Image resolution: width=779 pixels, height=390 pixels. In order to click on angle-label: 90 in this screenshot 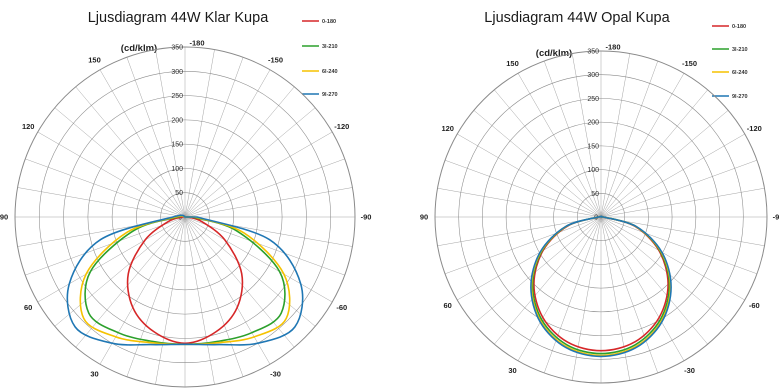, I will do `click(424, 217)`.